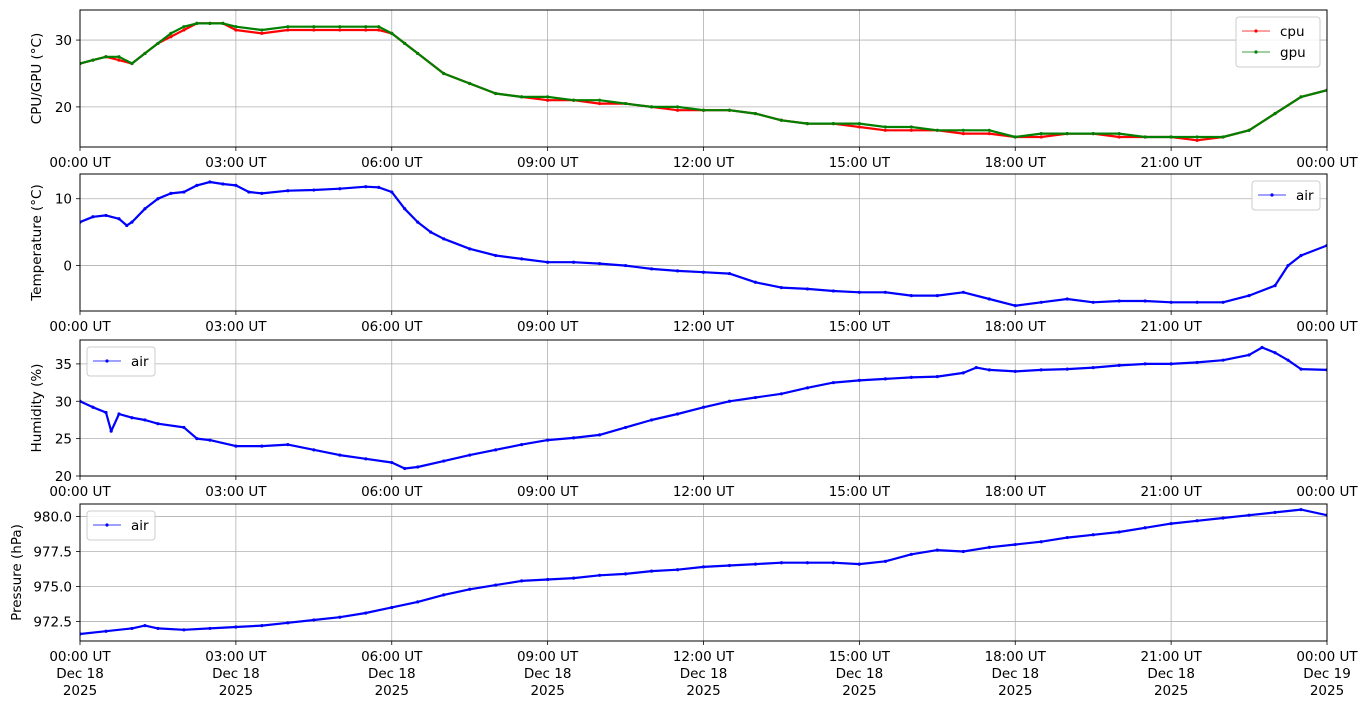 Image resolution: width=1368 pixels, height=707 pixels. What do you see at coordinates (63, 440) in the screenshot?
I see `y-tick-label: 25` at bounding box center [63, 440].